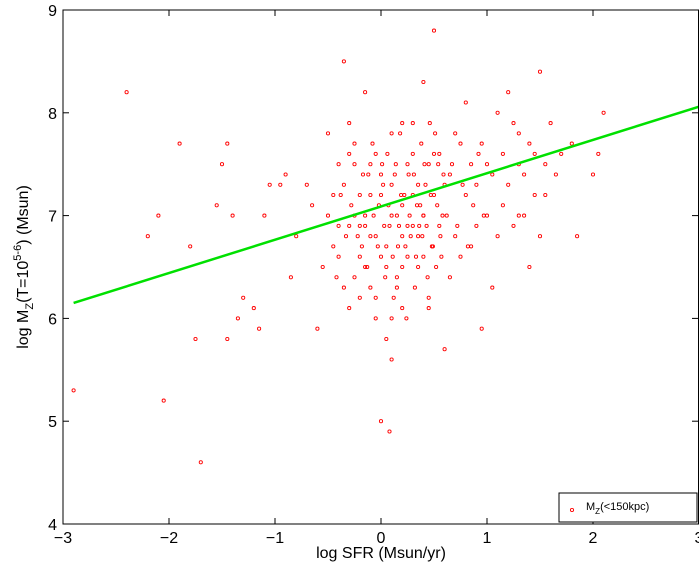 The width and height of the screenshot is (699, 569). Describe the element at coordinates (52, 422) in the screenshot. I see `y-tick-label: 5` at that location.